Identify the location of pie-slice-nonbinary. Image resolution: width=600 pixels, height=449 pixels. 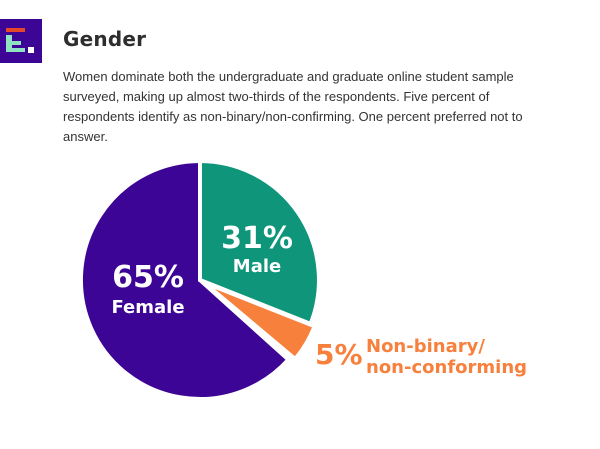
(260, 321).